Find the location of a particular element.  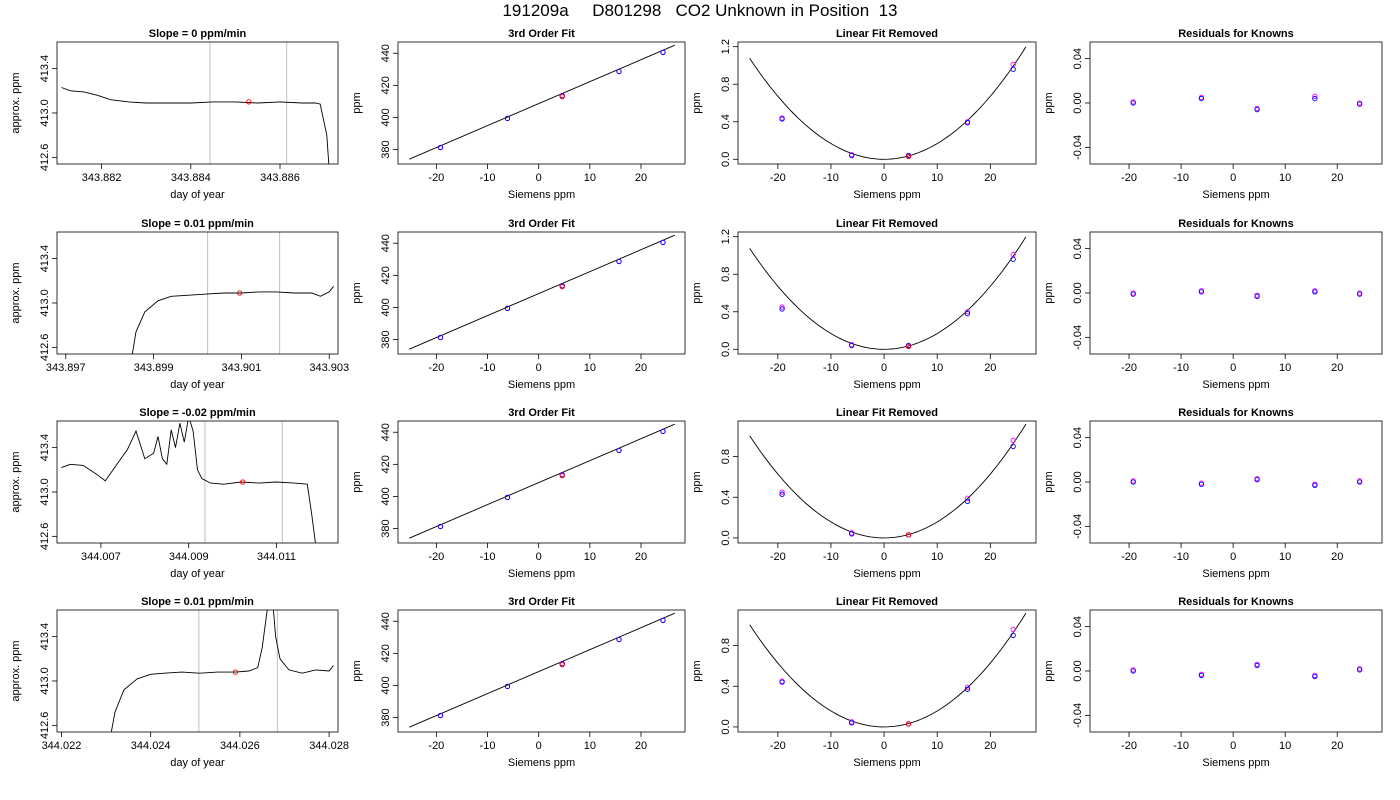

x-tick-label: 343.899 is located at coordinates (154, 368).